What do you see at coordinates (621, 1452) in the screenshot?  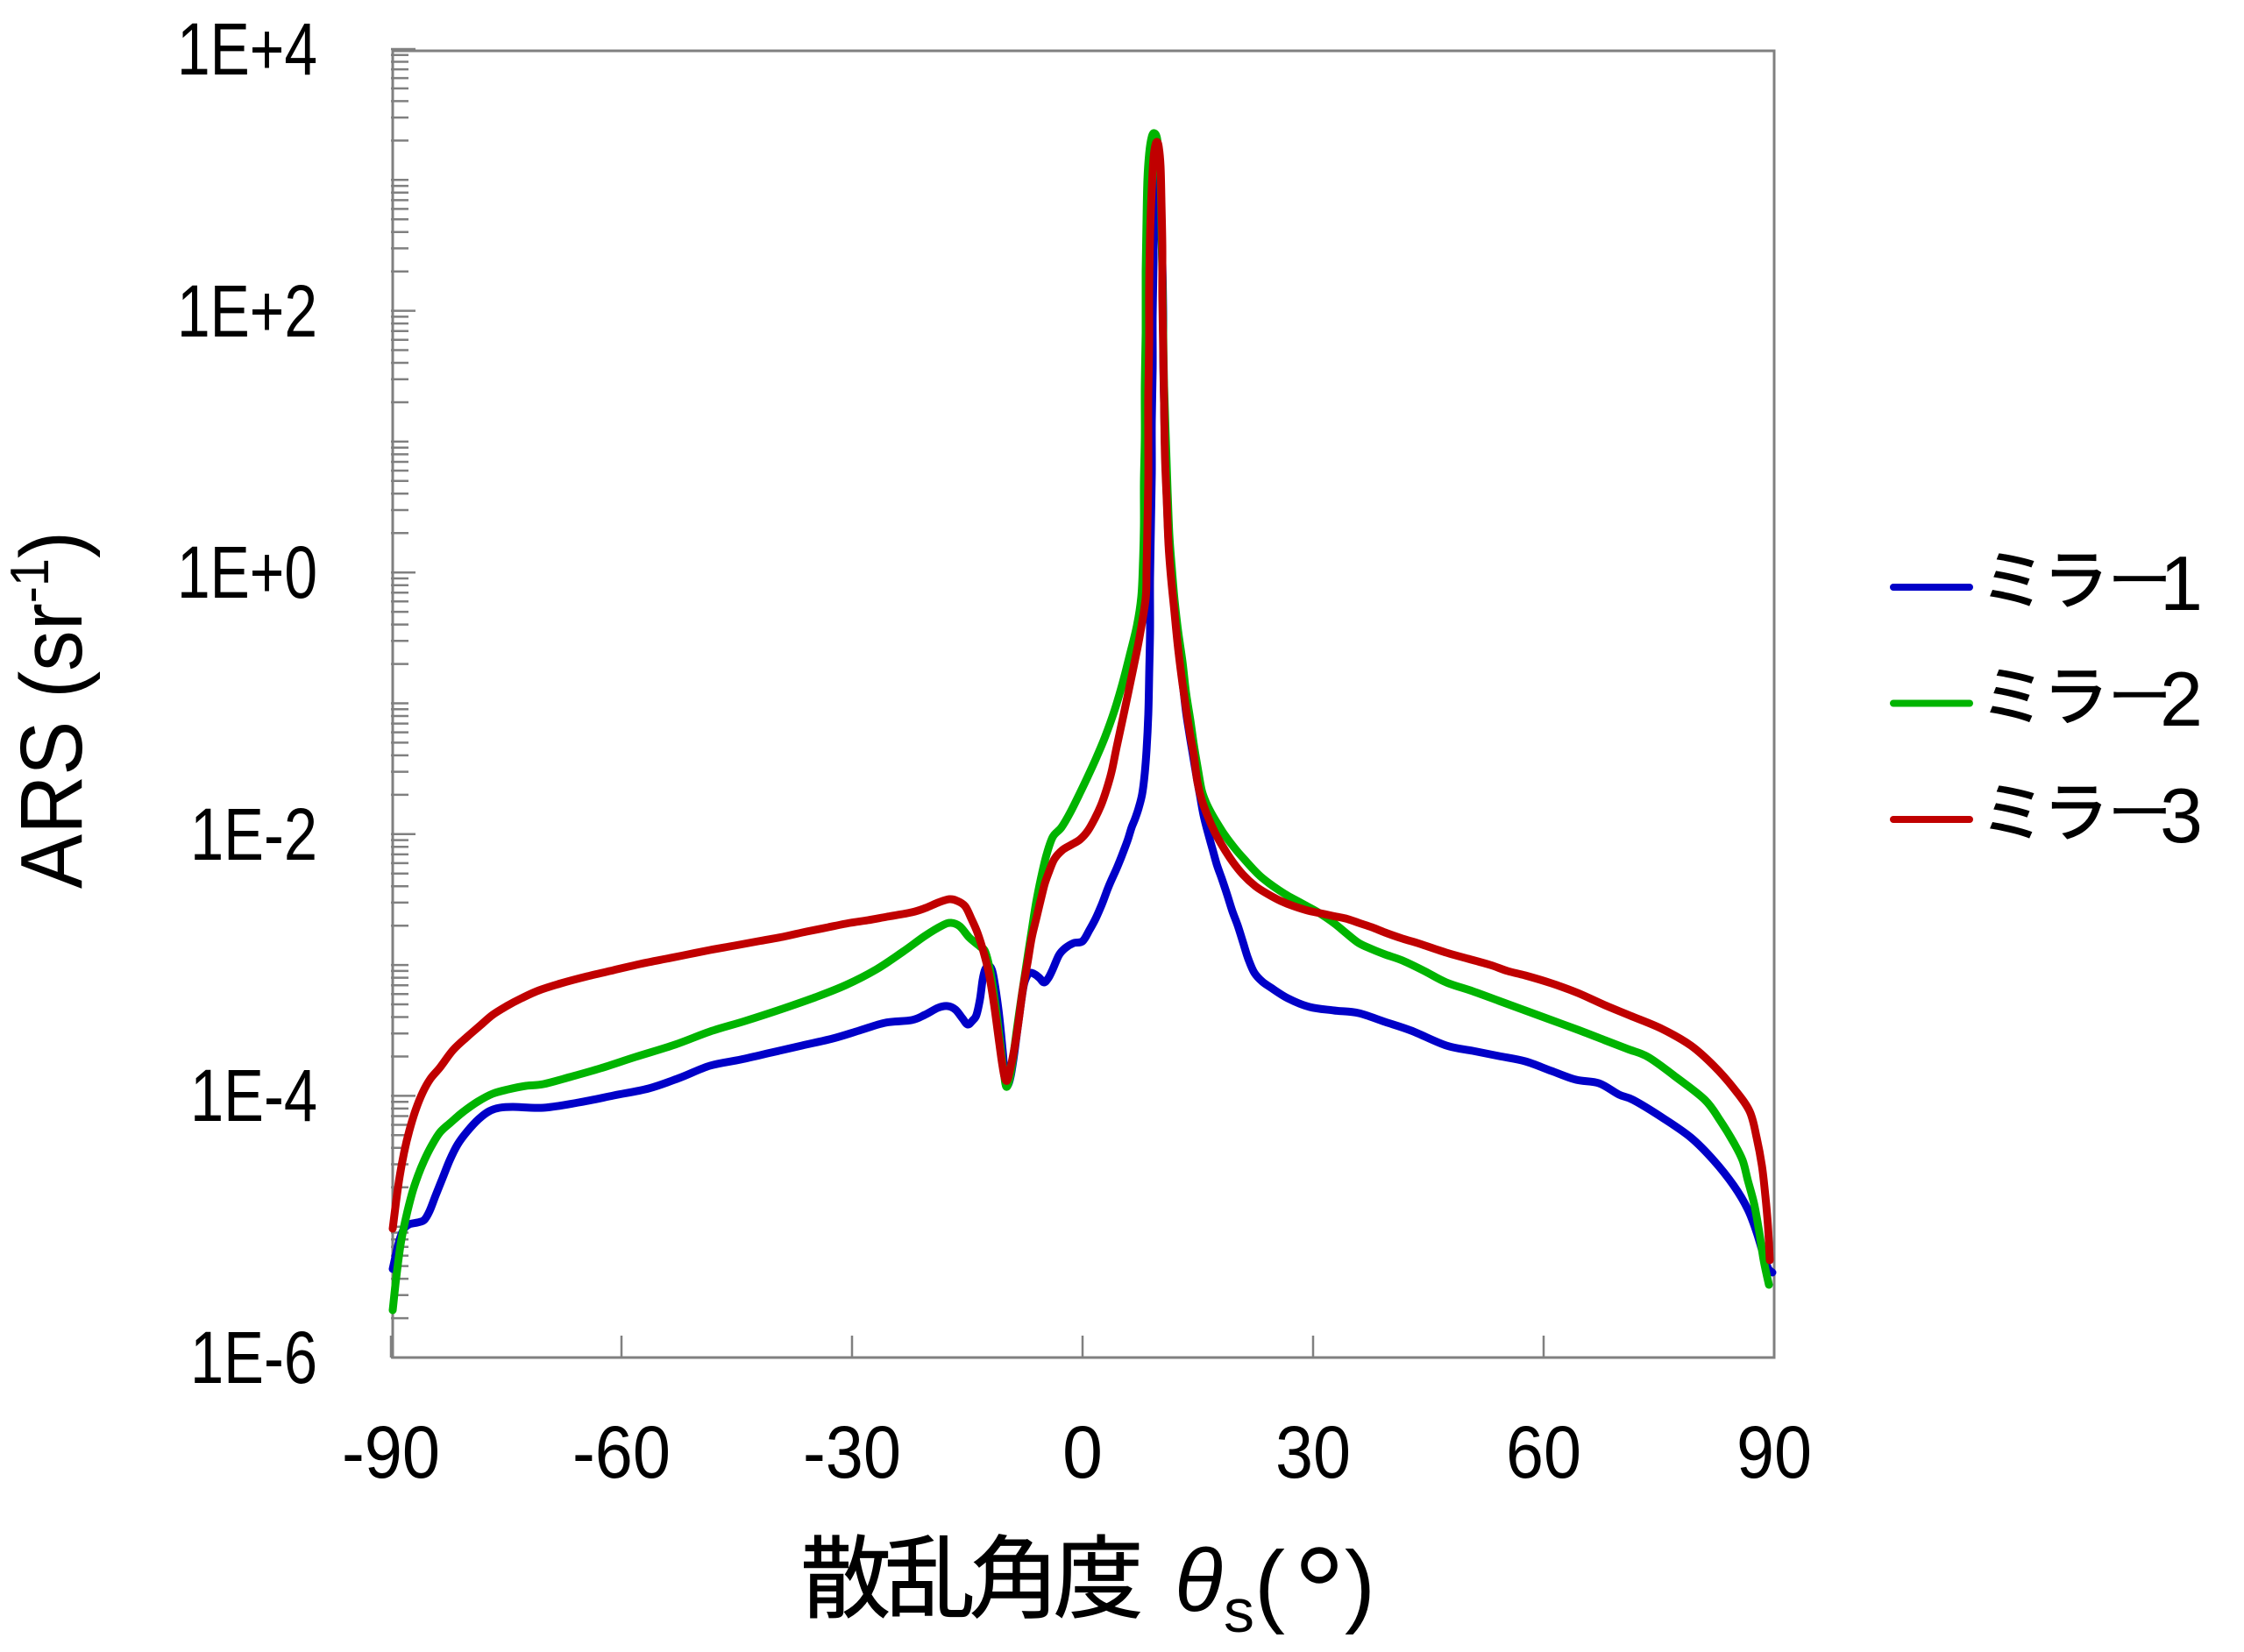 I see `svg-text: -60` at bounding box center [621, 1452].